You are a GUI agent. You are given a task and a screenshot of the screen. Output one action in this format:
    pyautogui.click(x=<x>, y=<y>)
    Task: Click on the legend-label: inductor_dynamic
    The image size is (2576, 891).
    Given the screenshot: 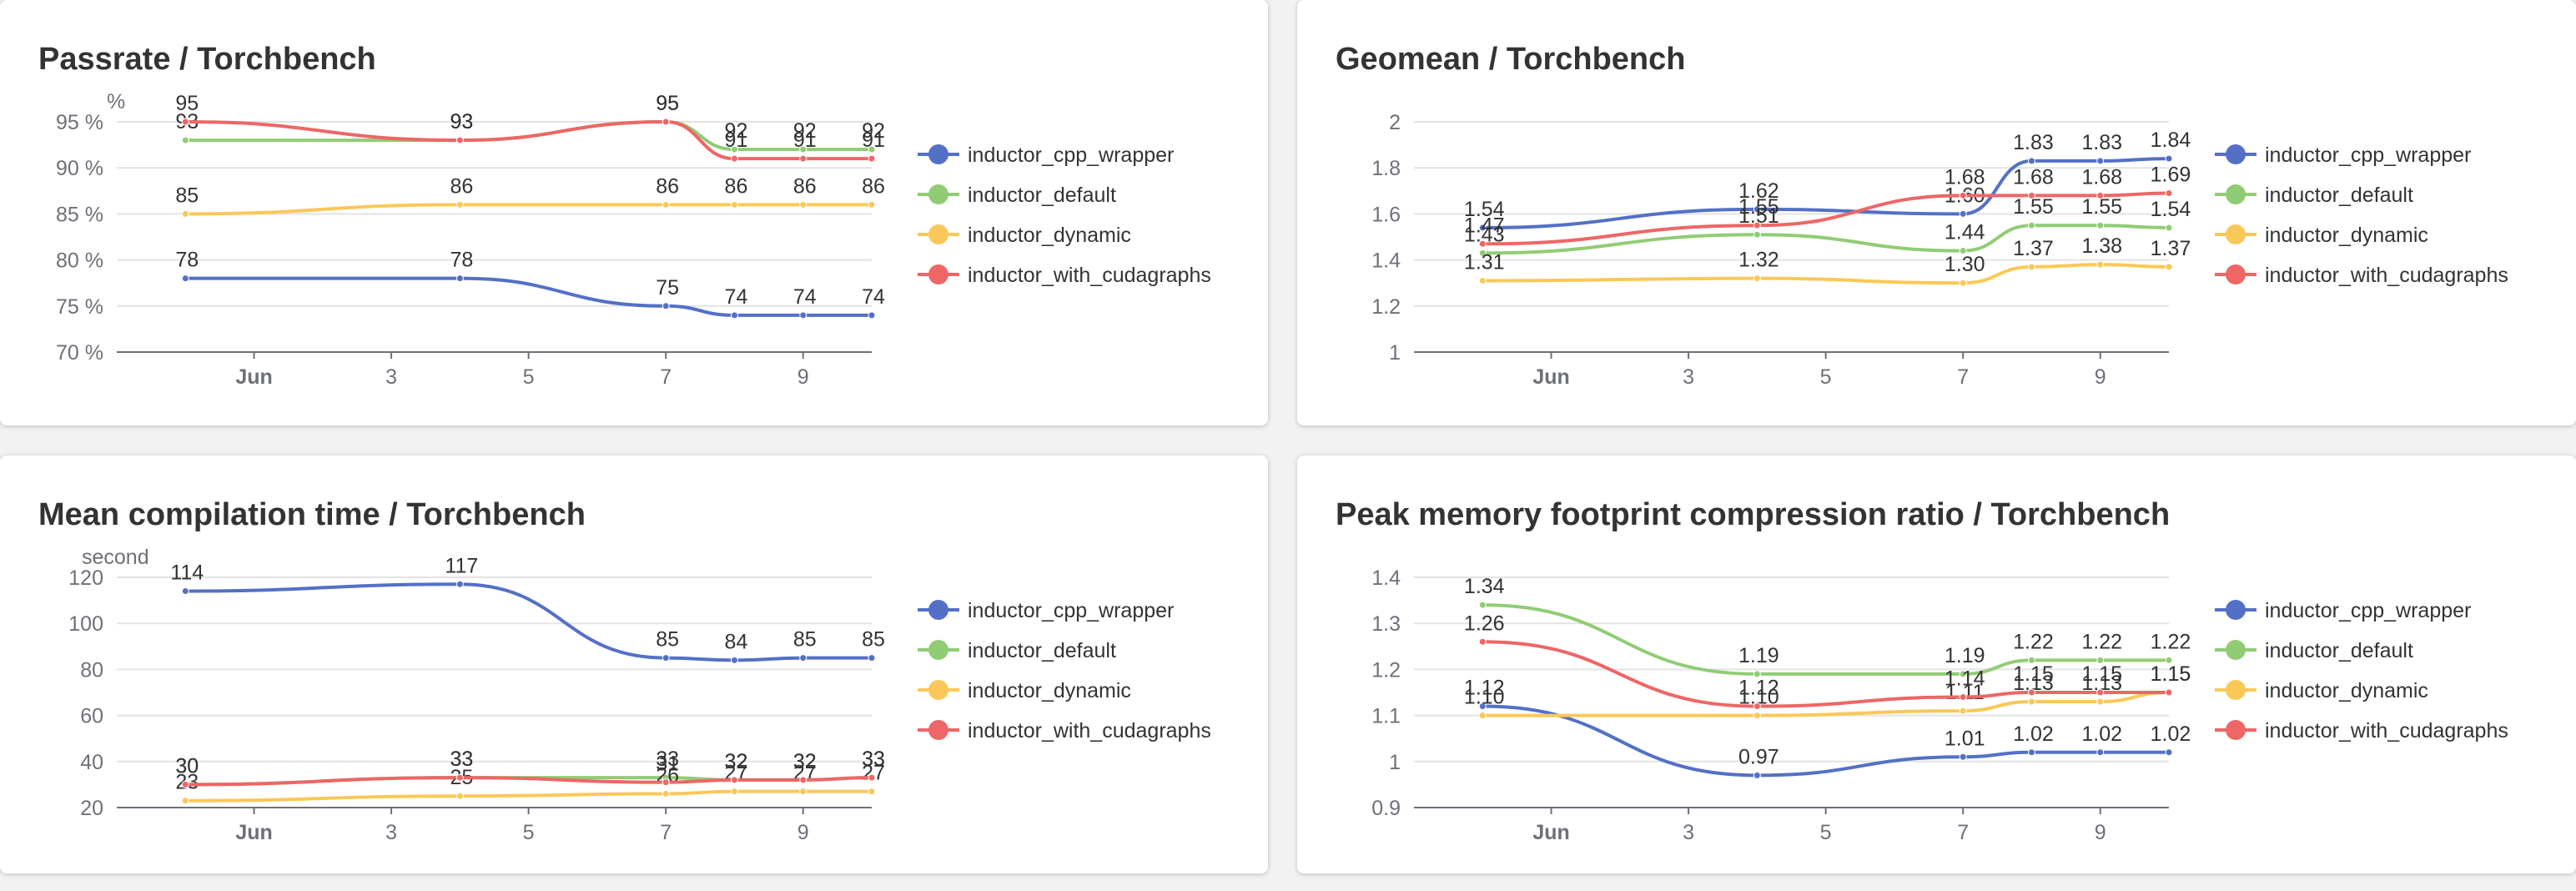 What is the action you would take?
    pyautogui.click(x=2346, y=235)
    